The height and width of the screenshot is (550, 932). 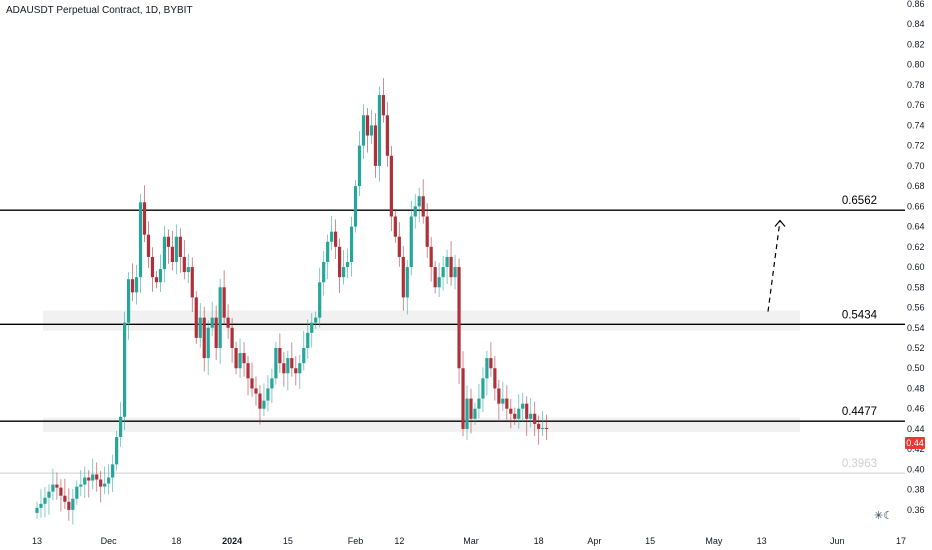 What do you see at coordinates (916, 125) in the screenshot?
I see `y-tick-label: 0.74` at bounding box center [916, 125].